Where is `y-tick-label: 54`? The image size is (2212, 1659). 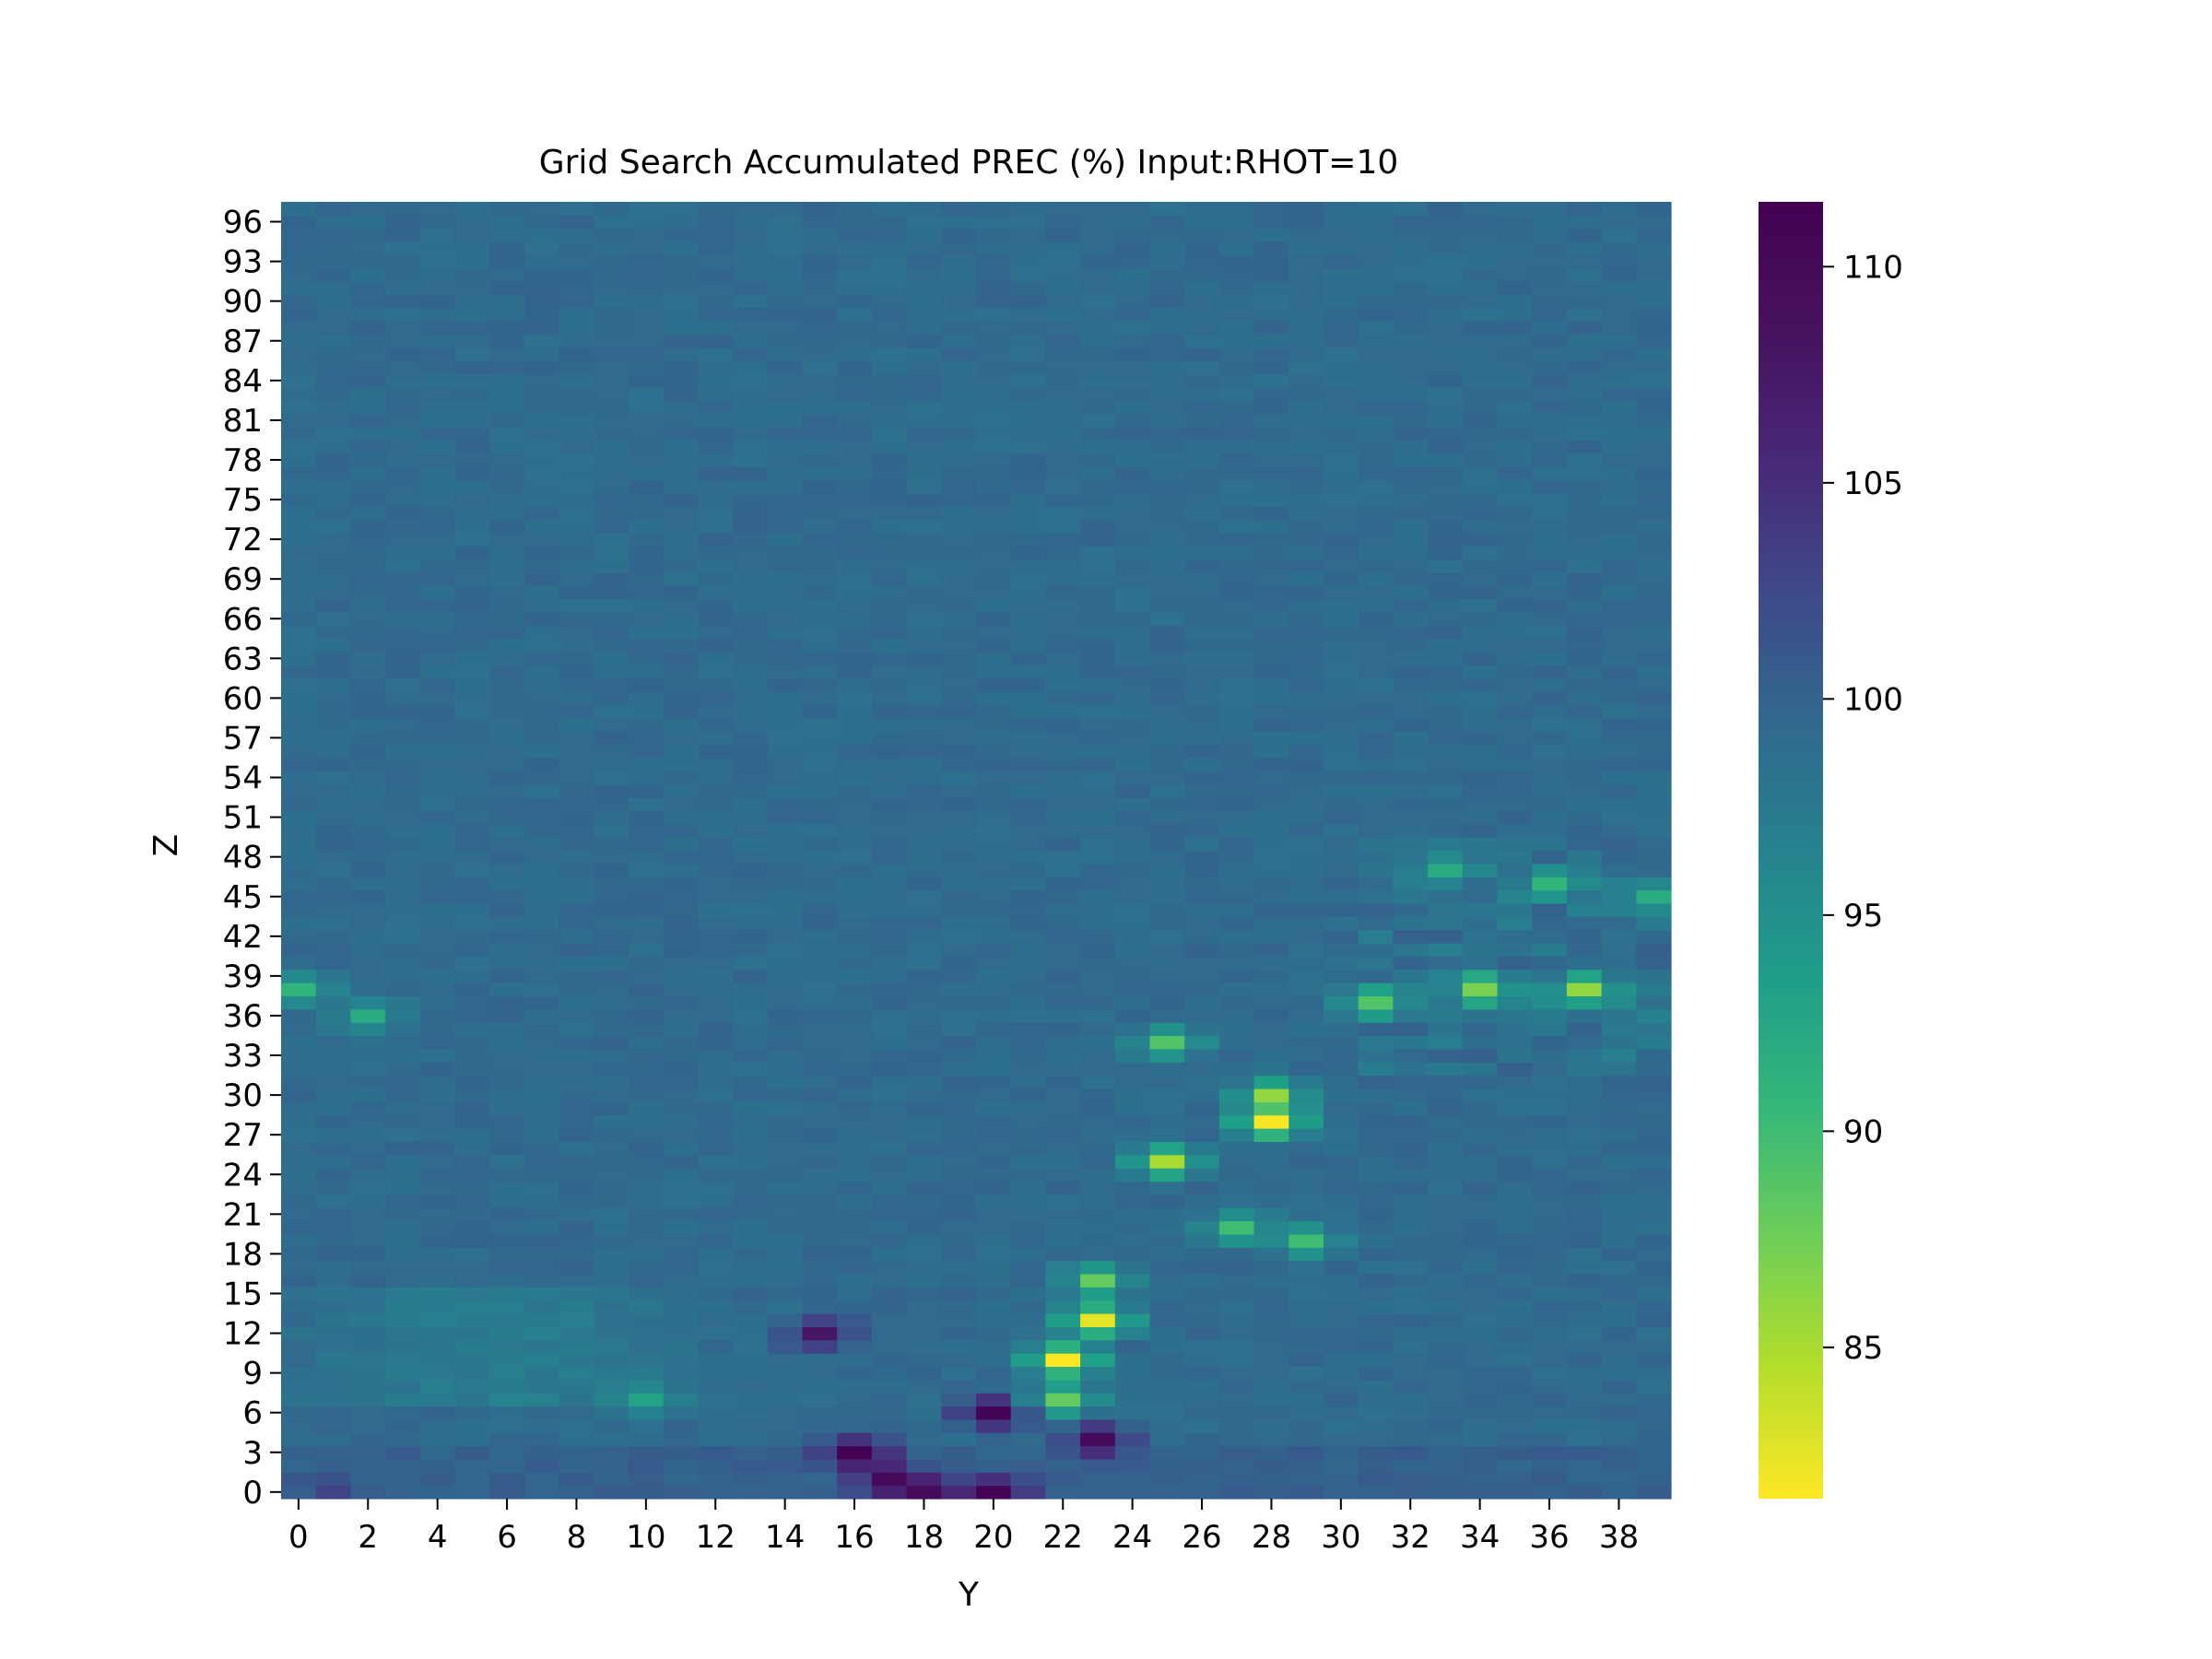 y-tick-label: 54 is located at coordinates (243, 778).